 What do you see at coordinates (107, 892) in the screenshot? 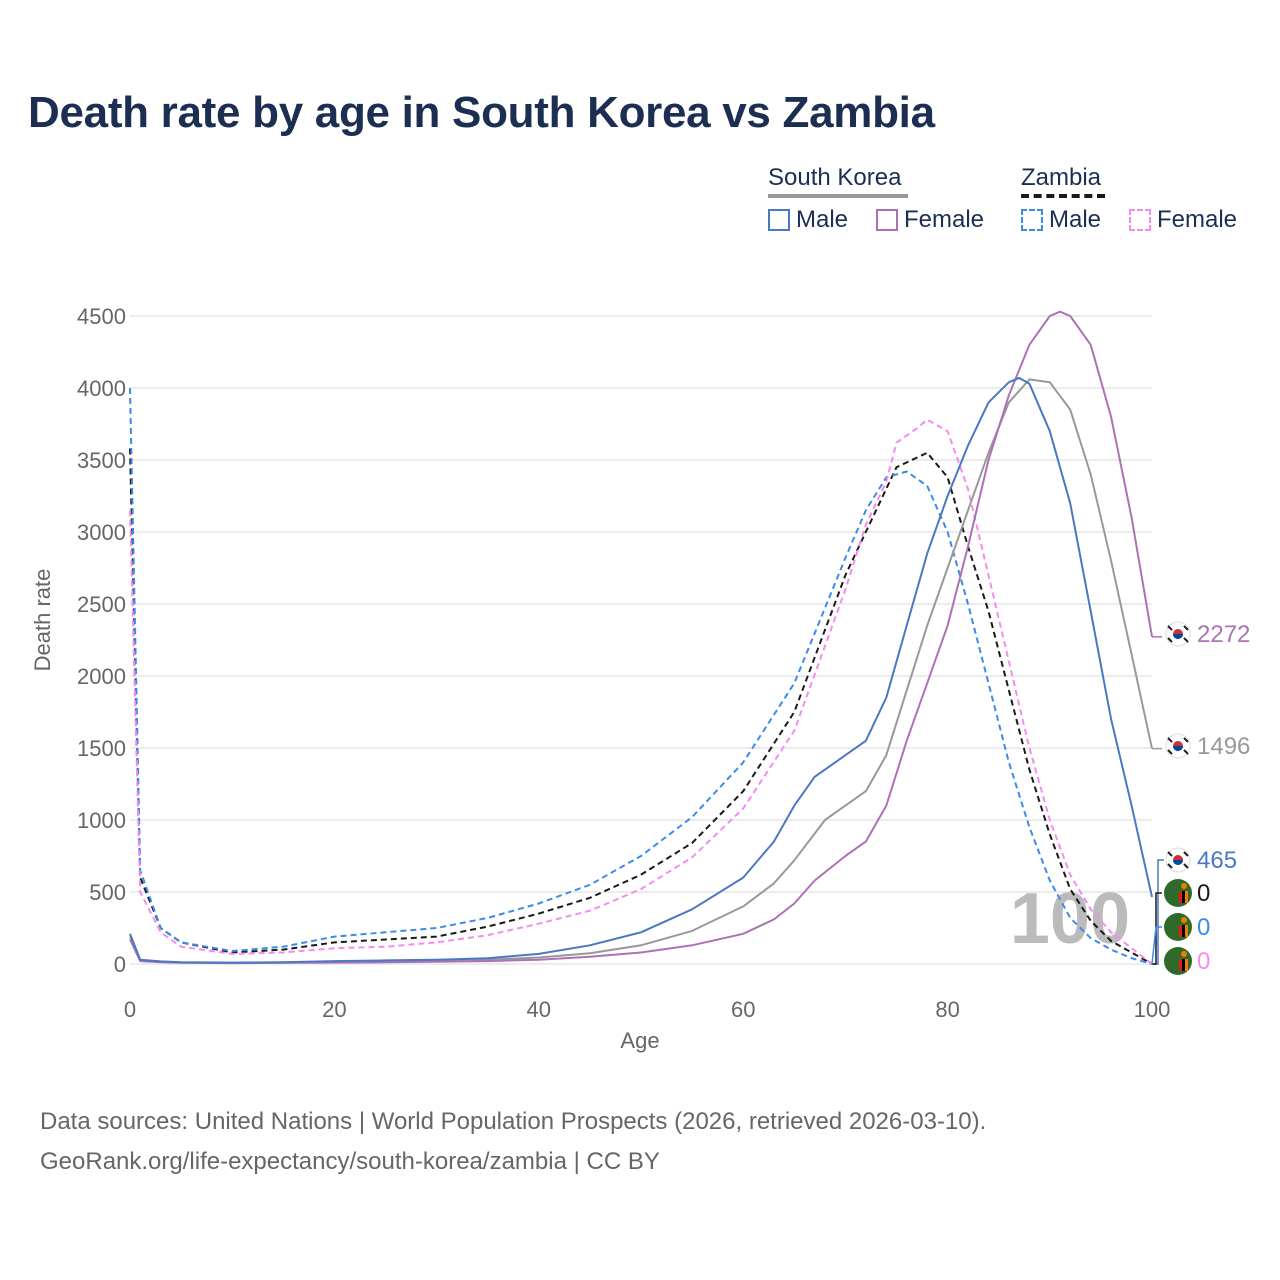
I see `y-tick-500: 500` at bounding box center [107, 892].